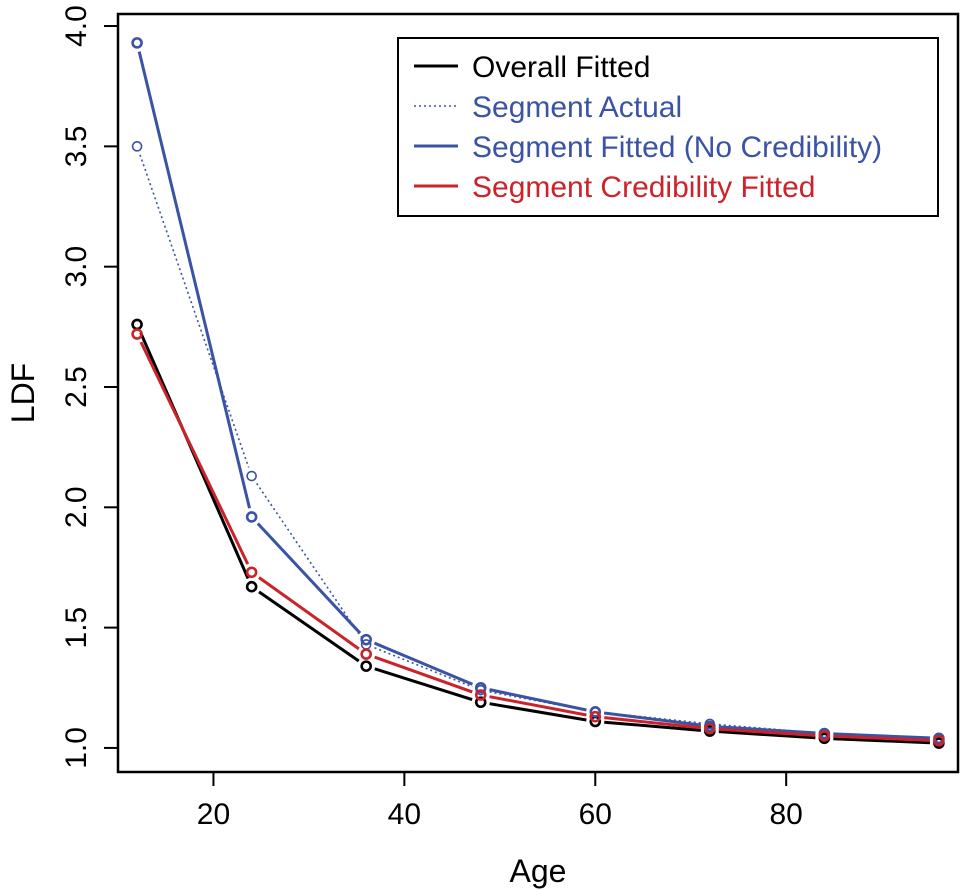 This screenshot has height=891, width=966. Describe the element at coordinates (538, 871) in the screenshot. I see `x-axis-title: Age` at that location.